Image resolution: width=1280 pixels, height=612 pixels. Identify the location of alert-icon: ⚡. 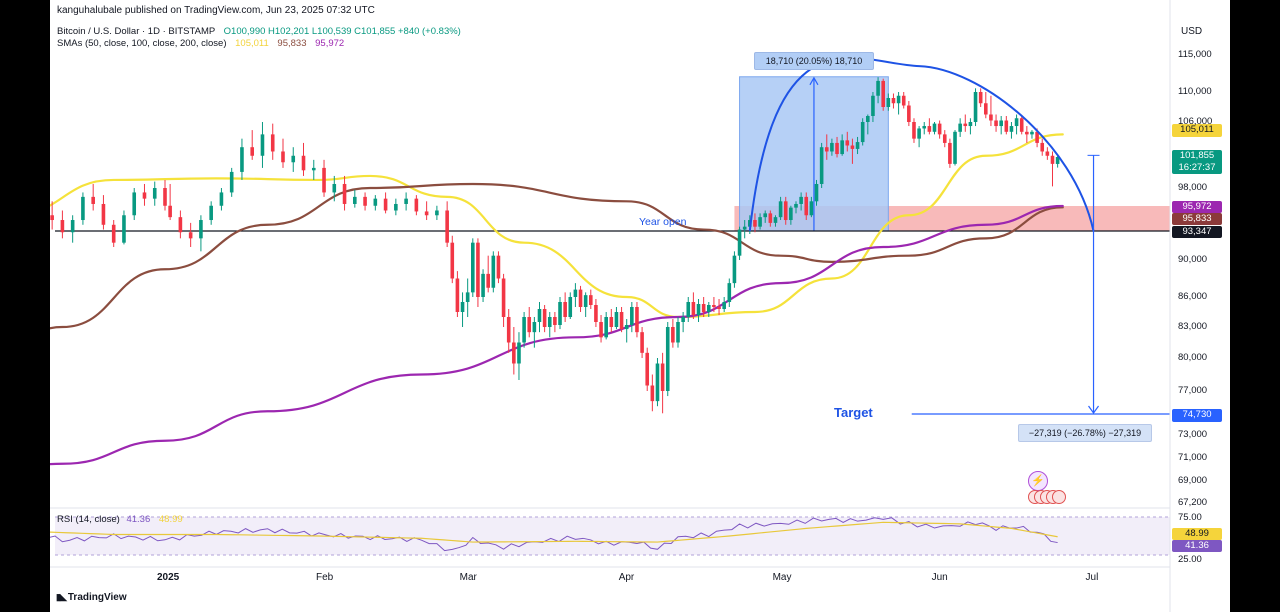
(1038, 481).